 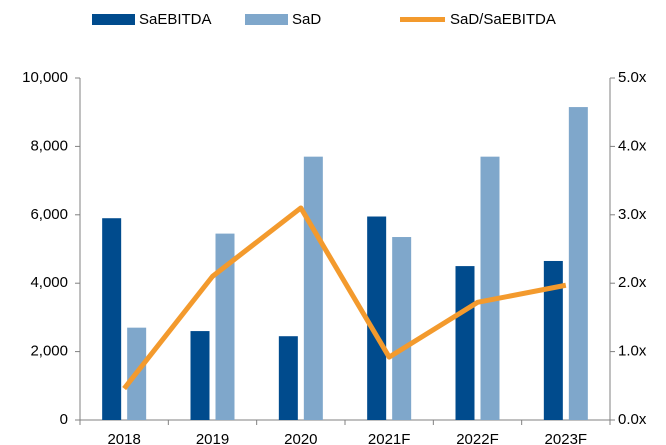 I want to click on x-tick-label: 2022F, so click(x=477, y=438).